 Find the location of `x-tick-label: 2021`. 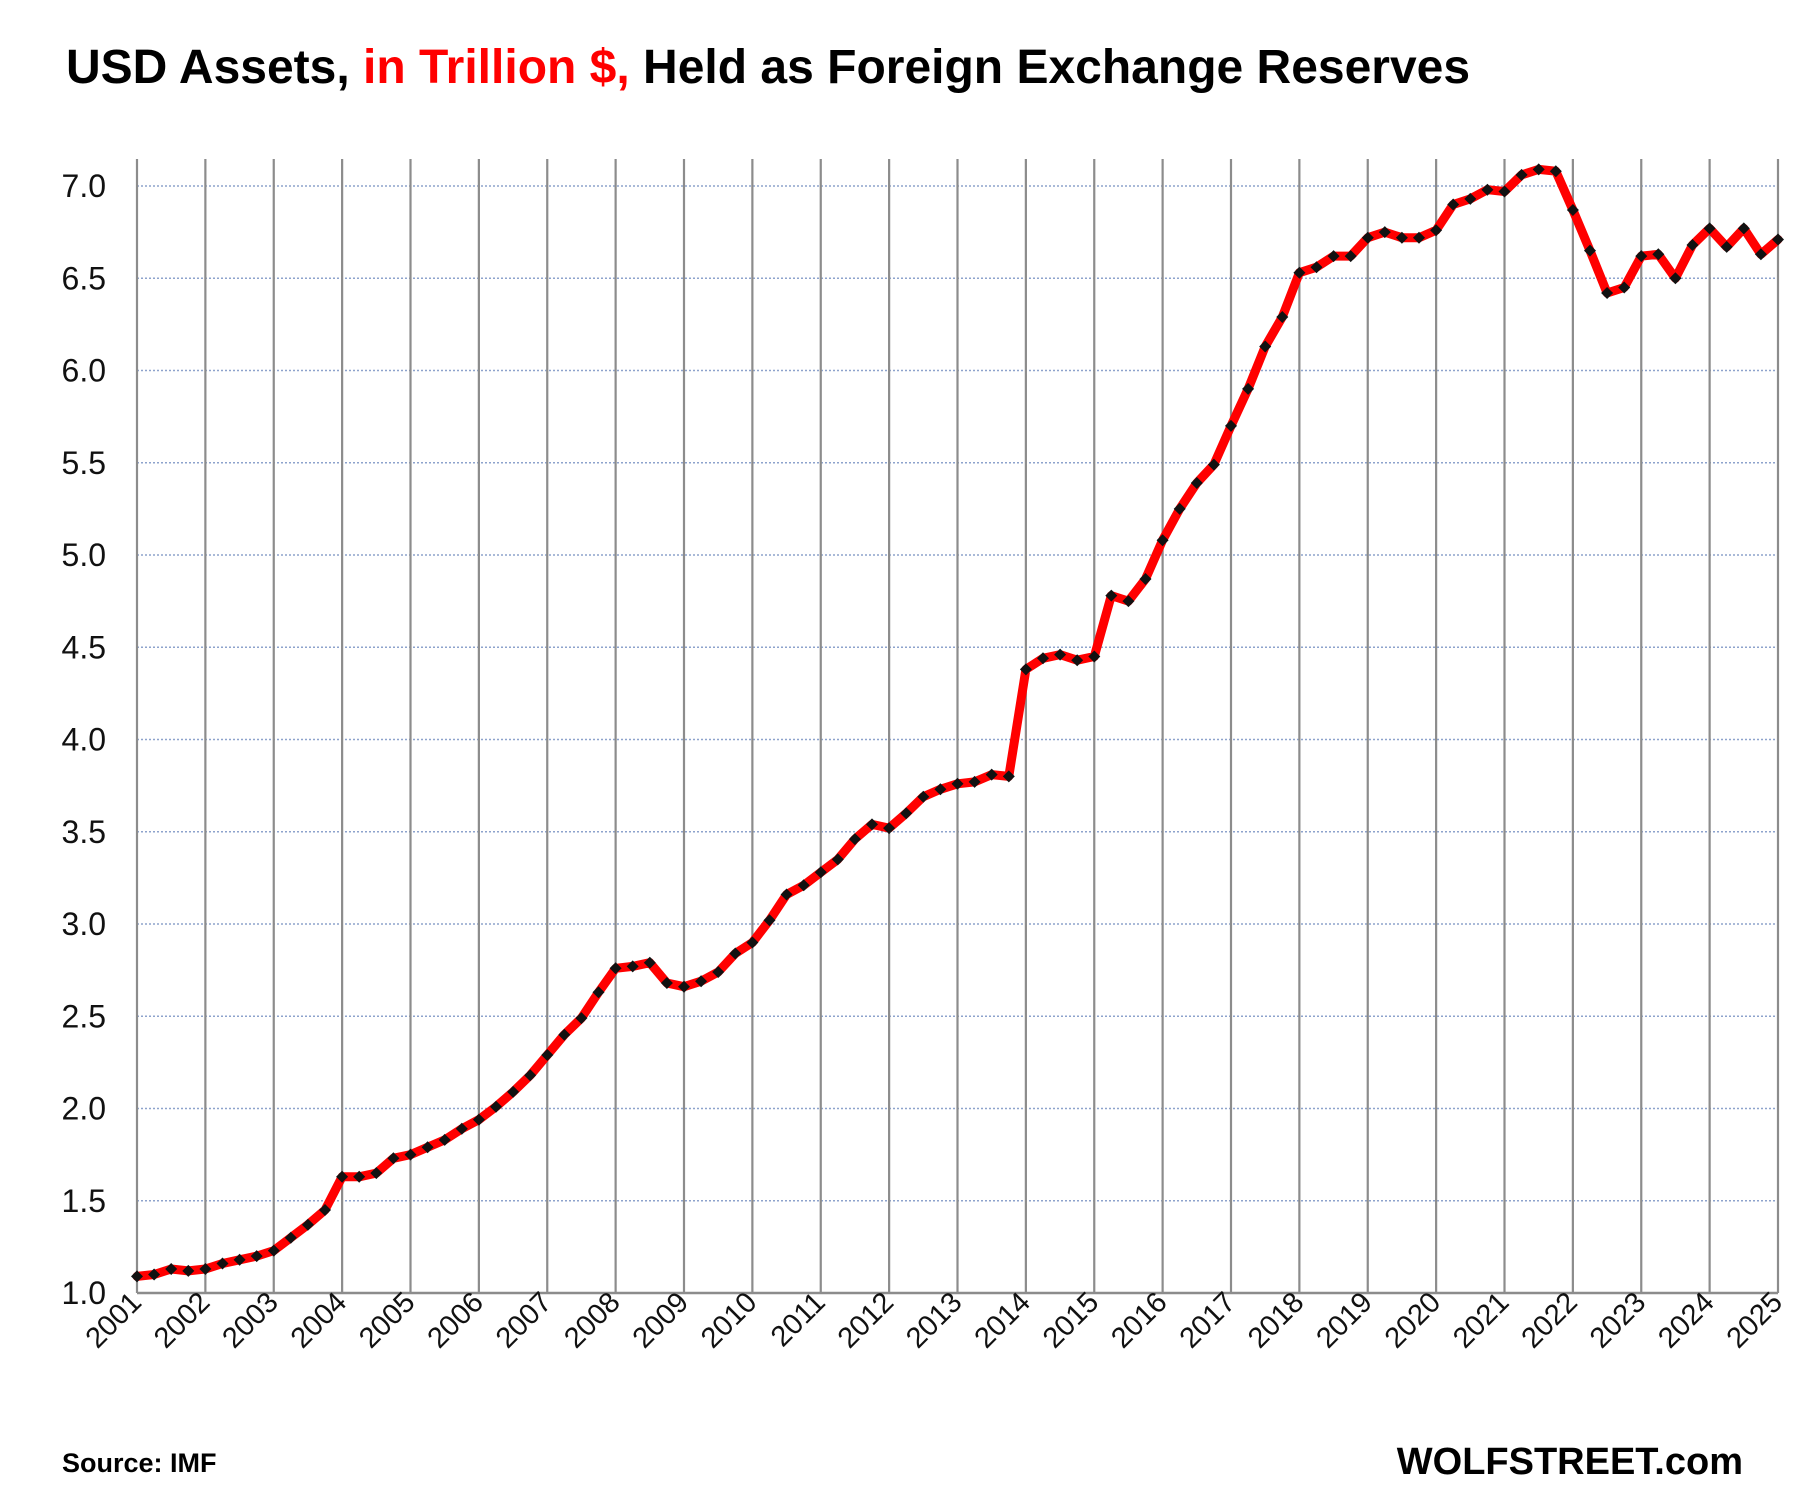

x-tick-label: 2021 is located at coordinates (1481, 1320).